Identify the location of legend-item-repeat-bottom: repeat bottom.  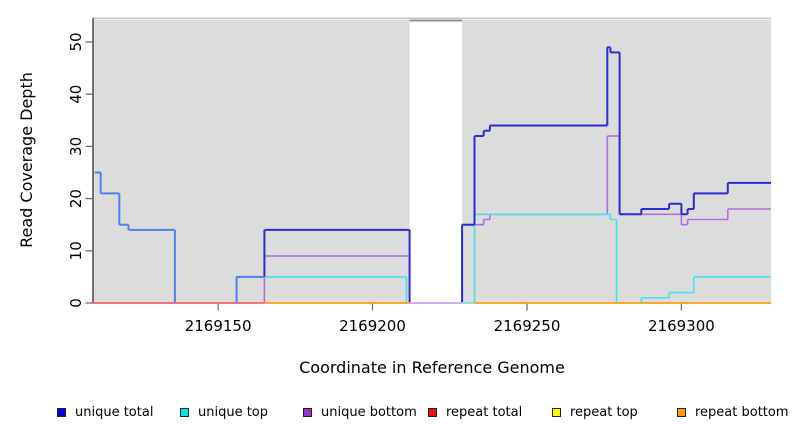
(733, 412).